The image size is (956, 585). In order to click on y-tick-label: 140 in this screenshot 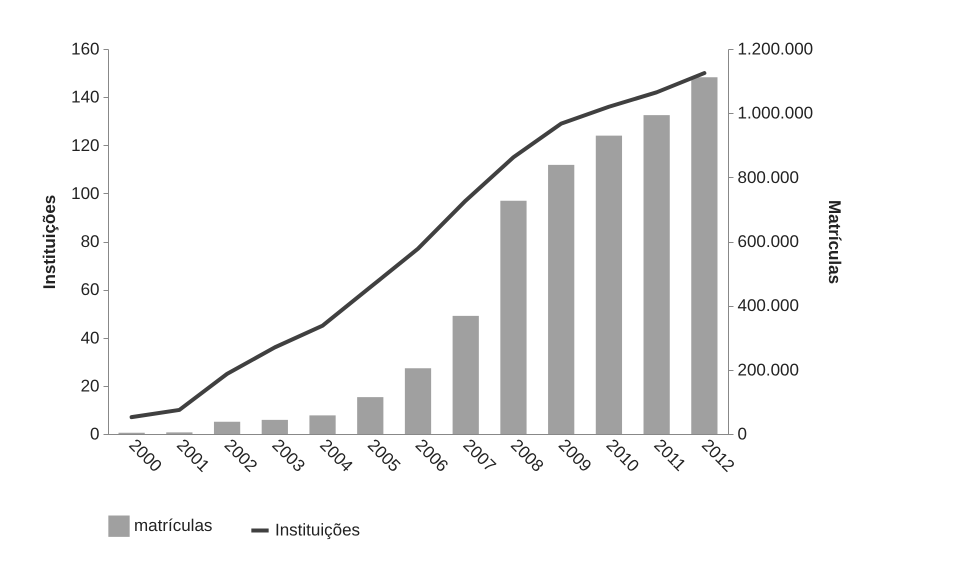, I will do `click(85, 97)`.